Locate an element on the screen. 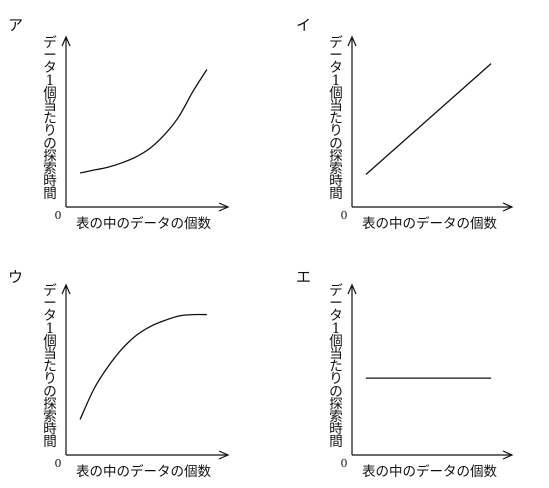 The height and width of the screenshot is (488, 549). data-curve-linear-increase is located at coordinates (428, 119).